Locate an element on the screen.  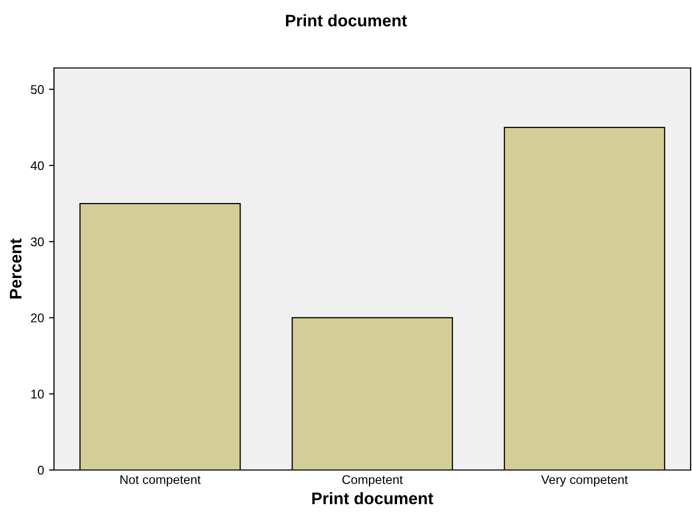
y-tick-label: 50 is located at coordinates (37, 89).